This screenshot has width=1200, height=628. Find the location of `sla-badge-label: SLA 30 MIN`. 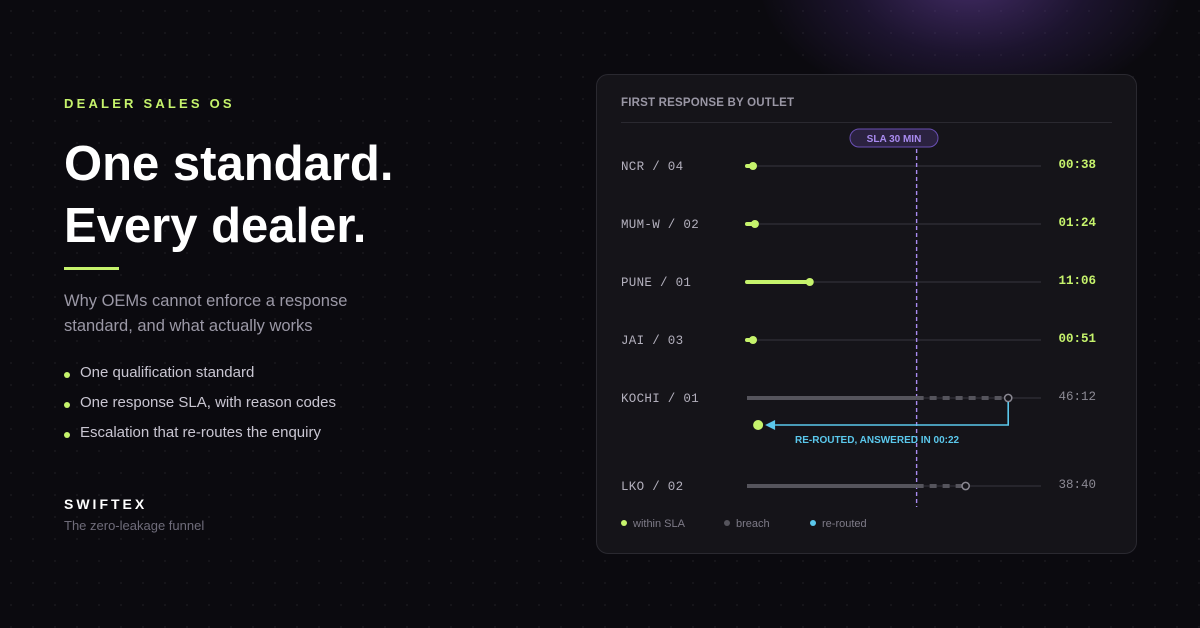

sla-badge-label: SLA 30 MIN is located at coordinates (894, 139).